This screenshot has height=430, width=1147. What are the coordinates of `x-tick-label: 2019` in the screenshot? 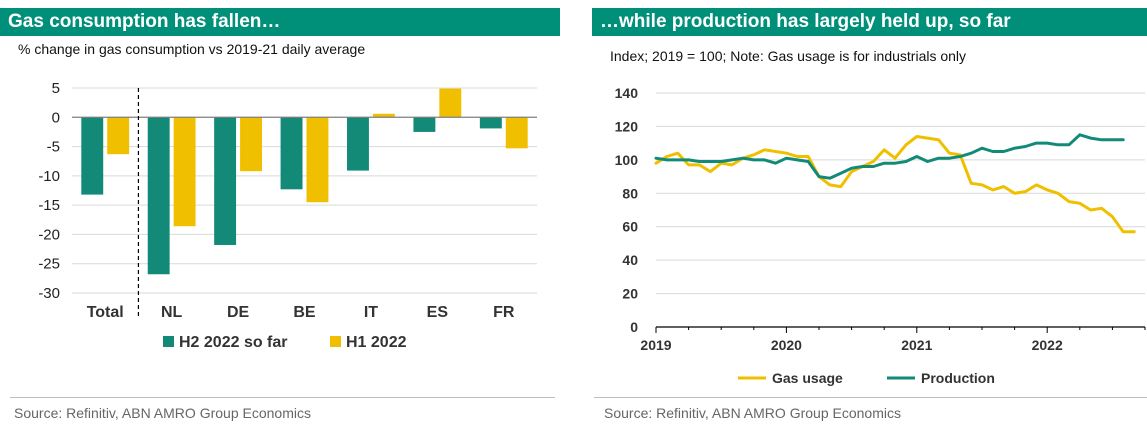 It's located at (655, 345).